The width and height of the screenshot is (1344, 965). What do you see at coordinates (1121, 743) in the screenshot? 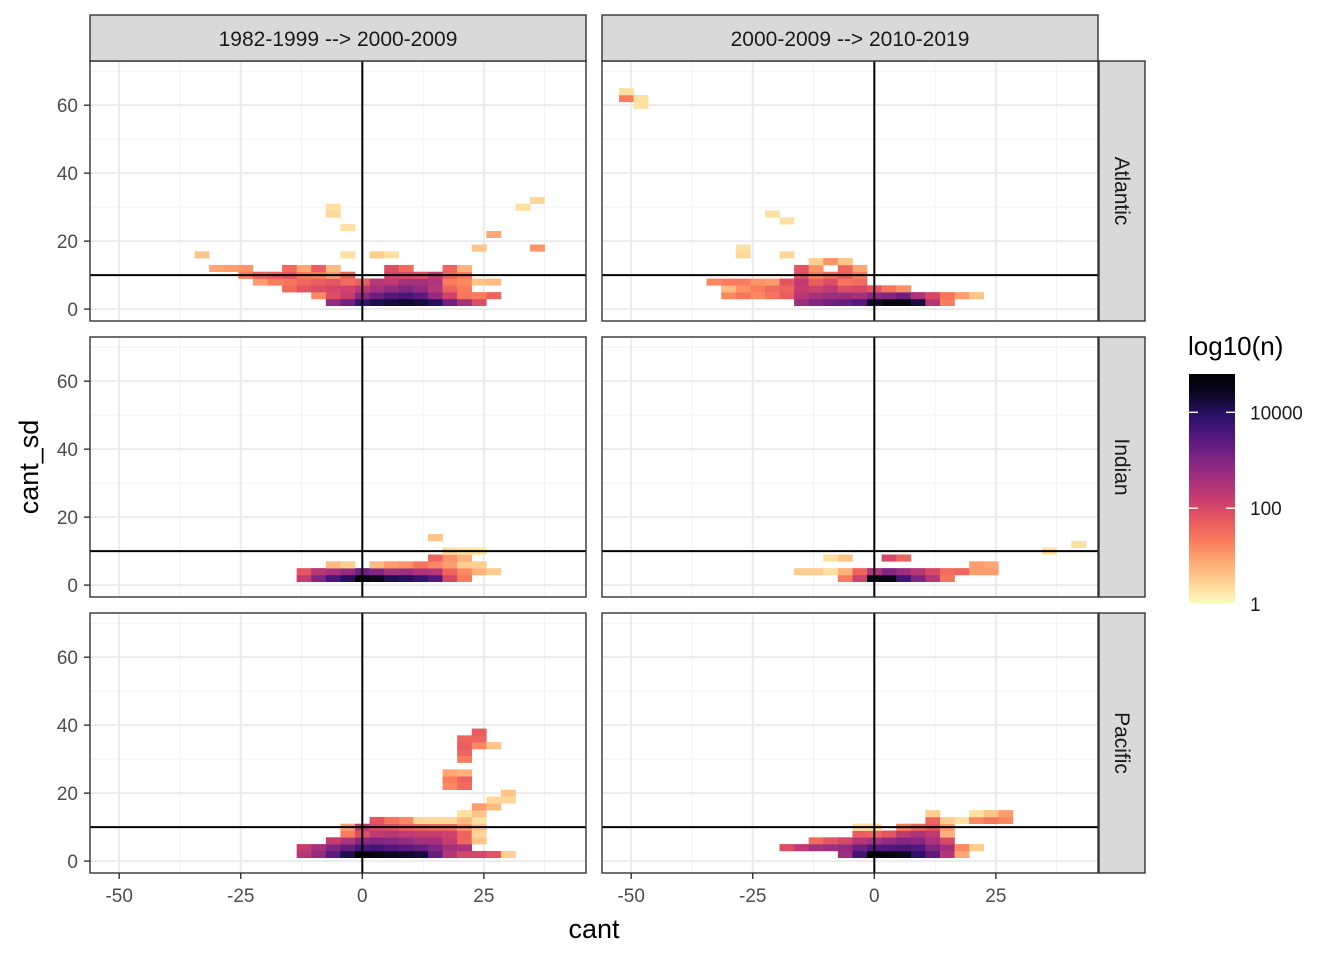
I see `row-strip-label: Pacific` at bounding box center [1121, 743].